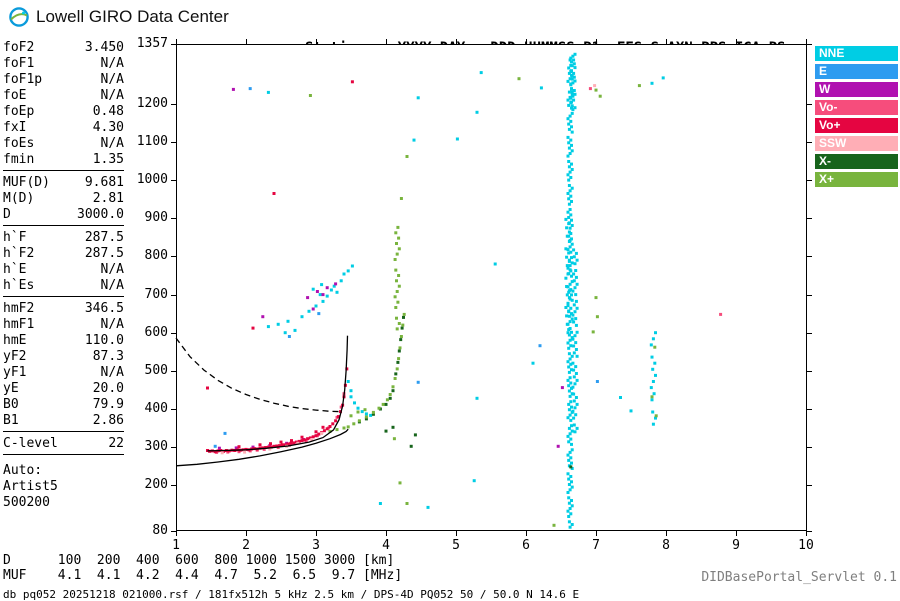 This screenshot has height=601, width=900. I want to click on legend-item-W: W, so click(856, 89).